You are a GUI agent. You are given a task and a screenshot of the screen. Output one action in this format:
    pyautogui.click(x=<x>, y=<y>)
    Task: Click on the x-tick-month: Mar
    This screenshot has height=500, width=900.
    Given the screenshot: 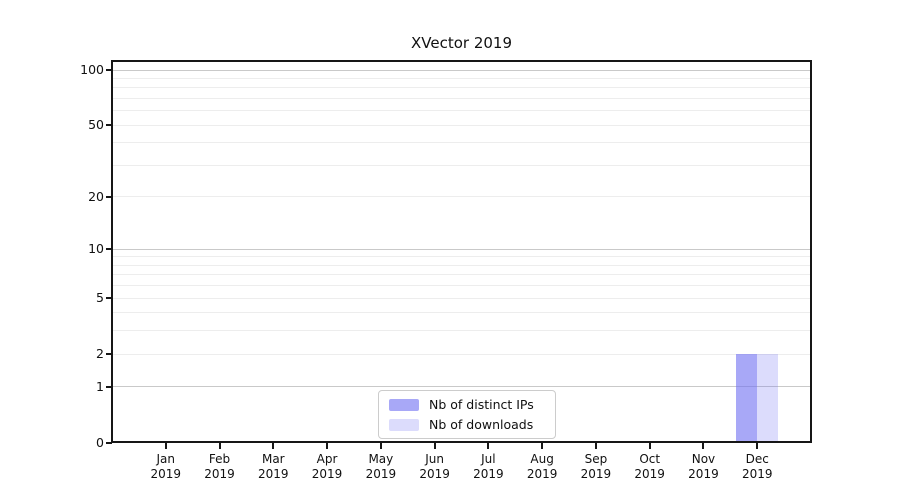 What is the action you would take?
    pyautogui.click(x=273, y=459)
    